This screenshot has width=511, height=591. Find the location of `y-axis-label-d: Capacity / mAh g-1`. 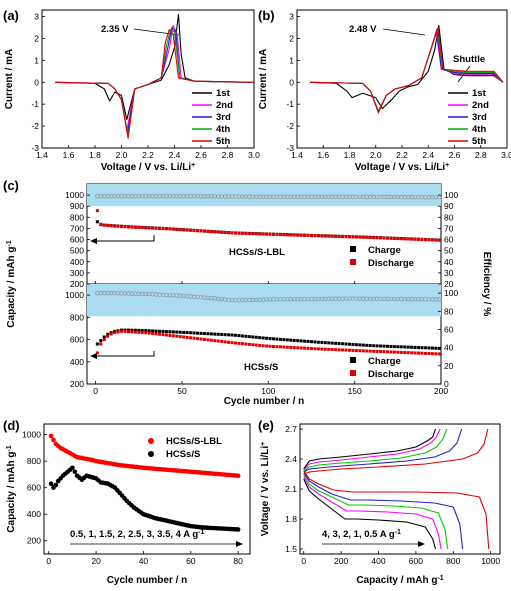

y-axis-label-d: Capacity / mAh g-1 is located at coordinates (12, 488).